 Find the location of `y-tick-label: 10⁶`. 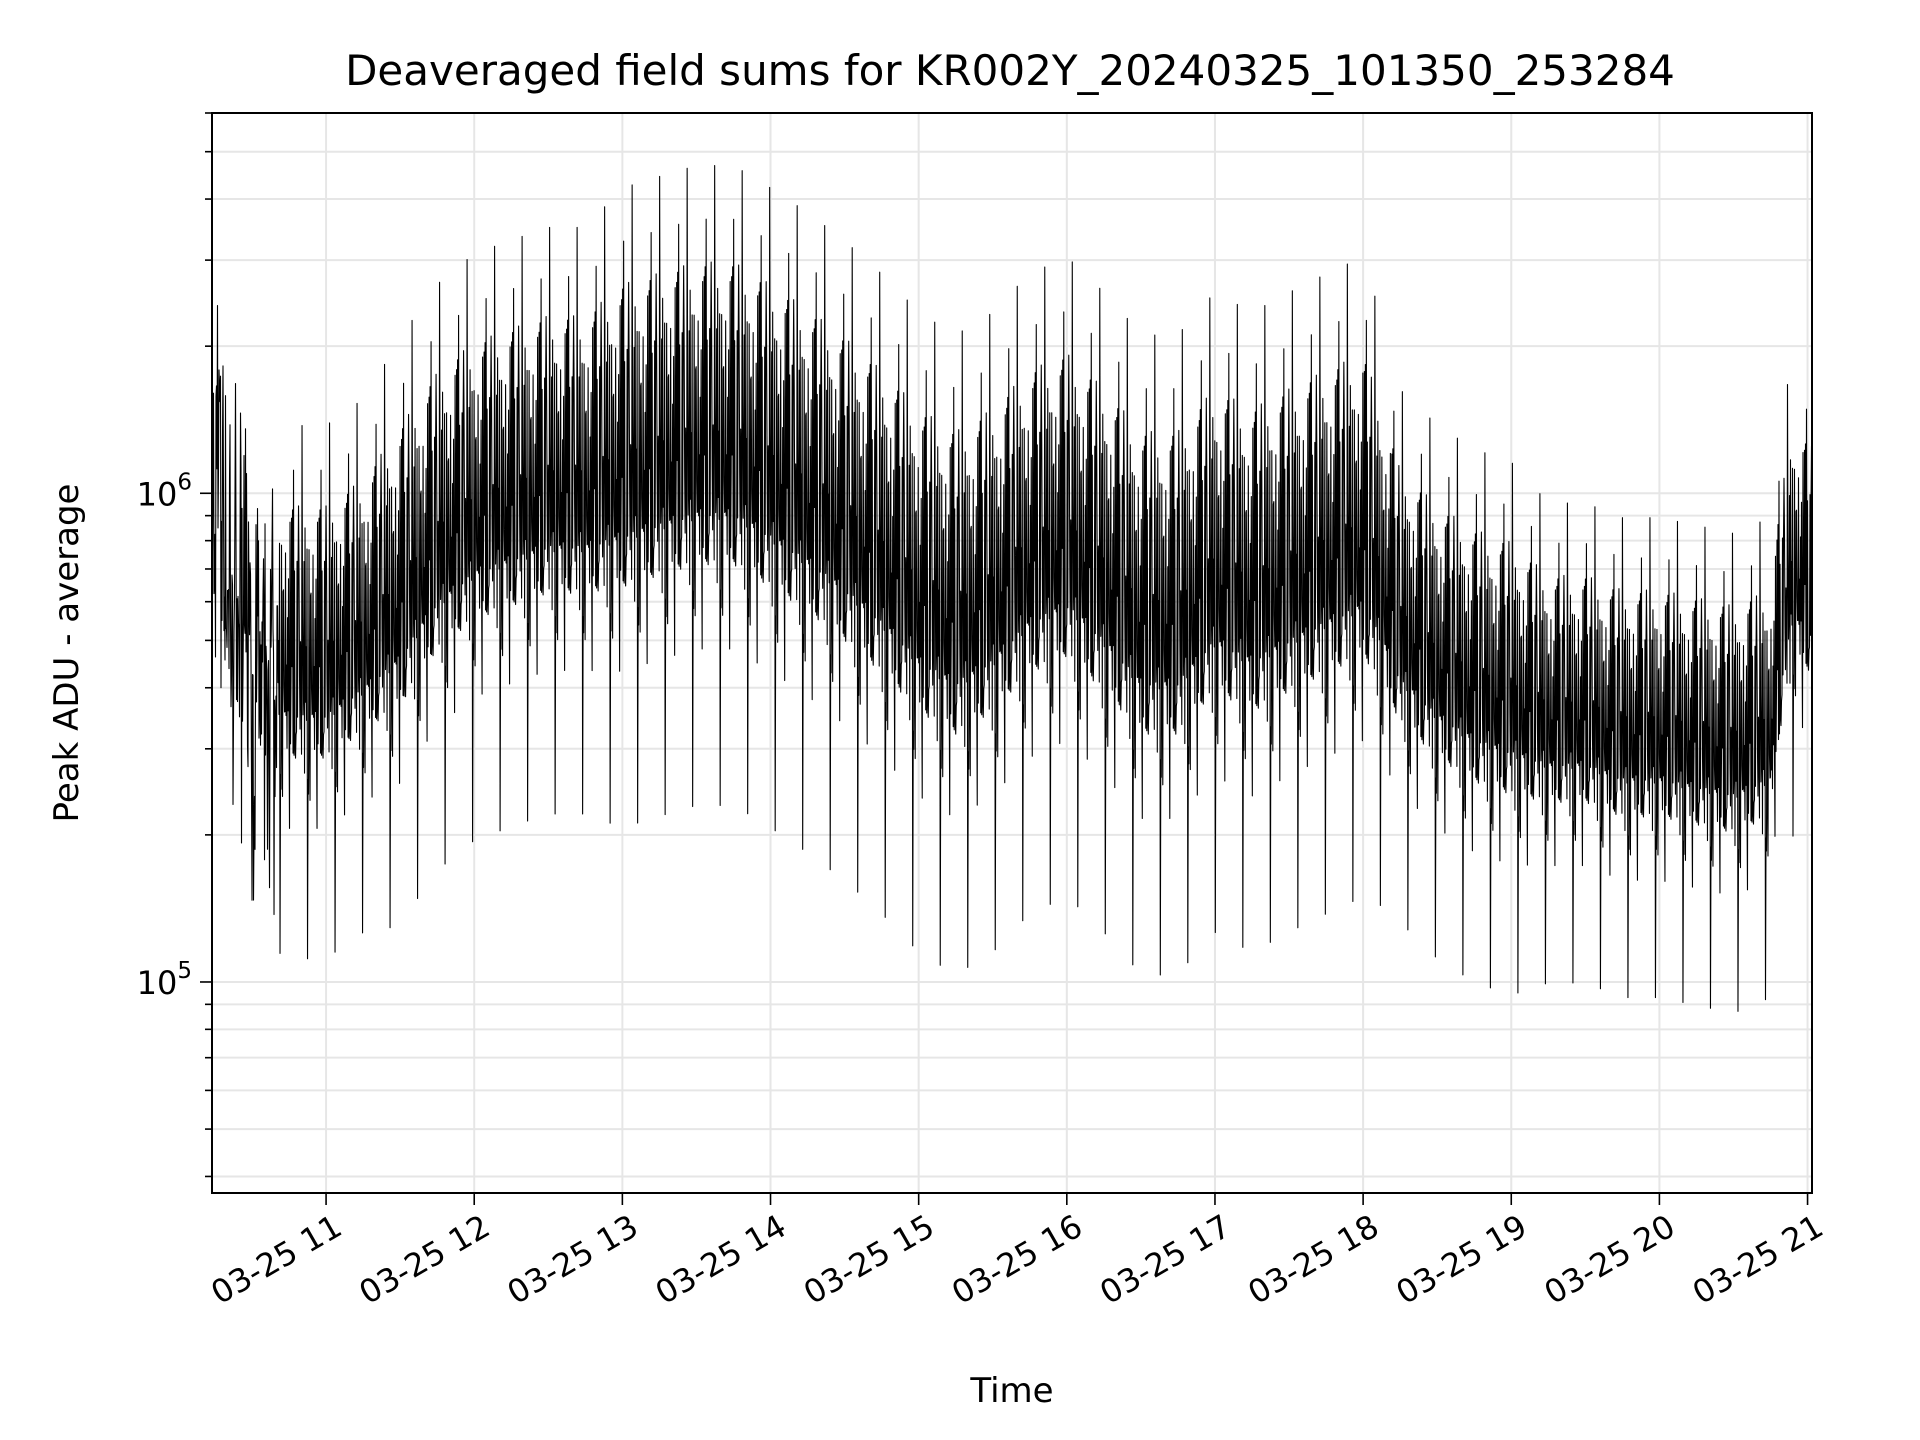

y-tick-label: 10⁶ is located at coordinates (164, 491).